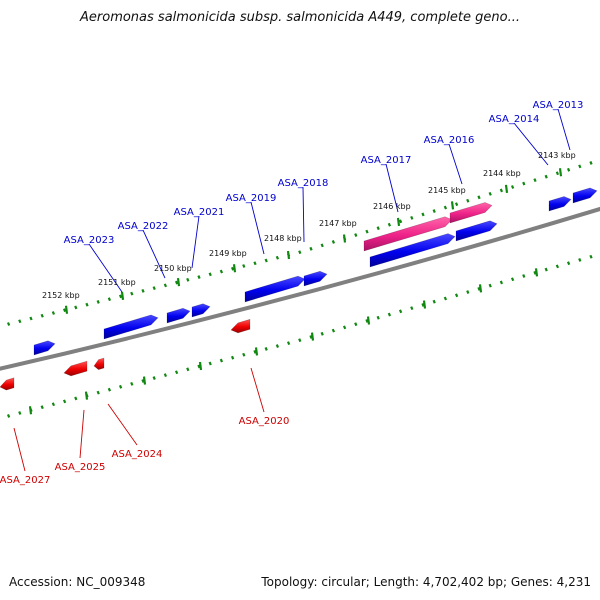  I want to click on gene-label: ASA_2014, so click(514, 119).